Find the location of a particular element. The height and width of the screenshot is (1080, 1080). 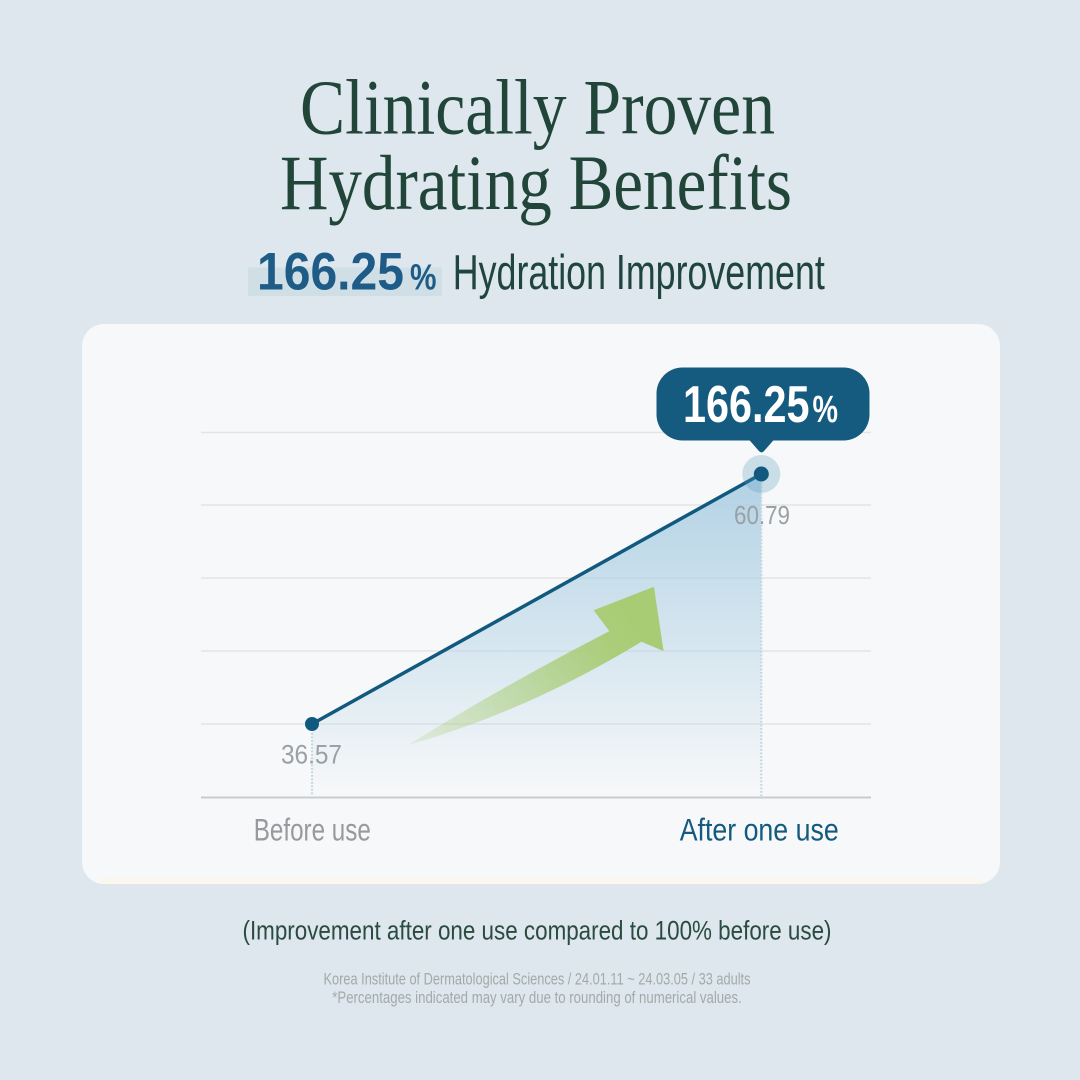

svg-text: After one use is located at coordinates (759, 830).